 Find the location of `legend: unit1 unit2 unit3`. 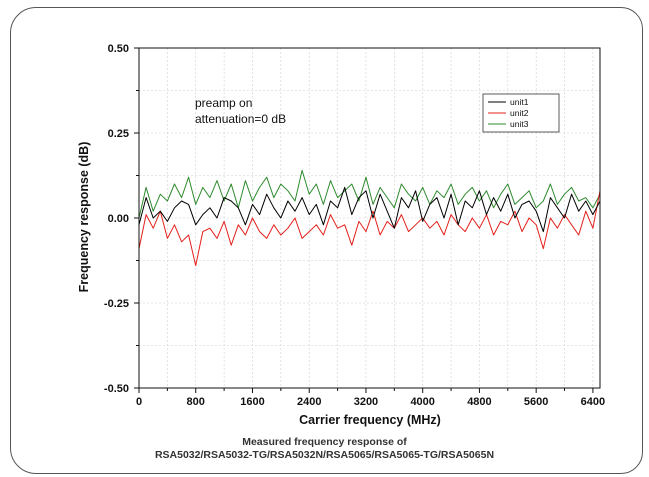

legend: unit1 unit2 unit3 is located at coordinates (521, 113).